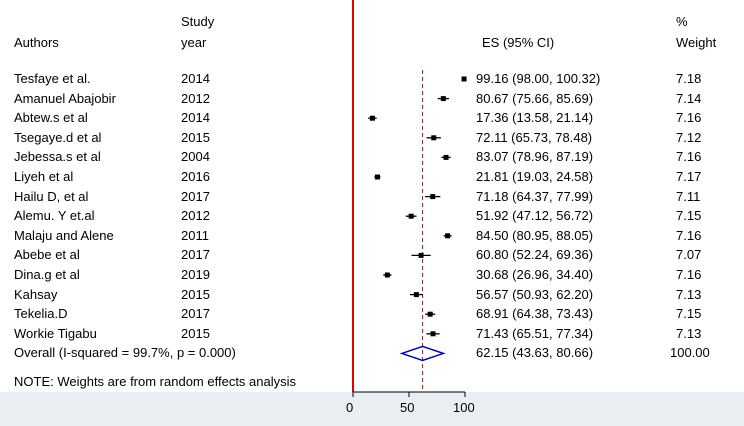  Describe the element at coordinates (57, 156) in the screenshot. I see `study-author: Jebessa.s et al` at that location.